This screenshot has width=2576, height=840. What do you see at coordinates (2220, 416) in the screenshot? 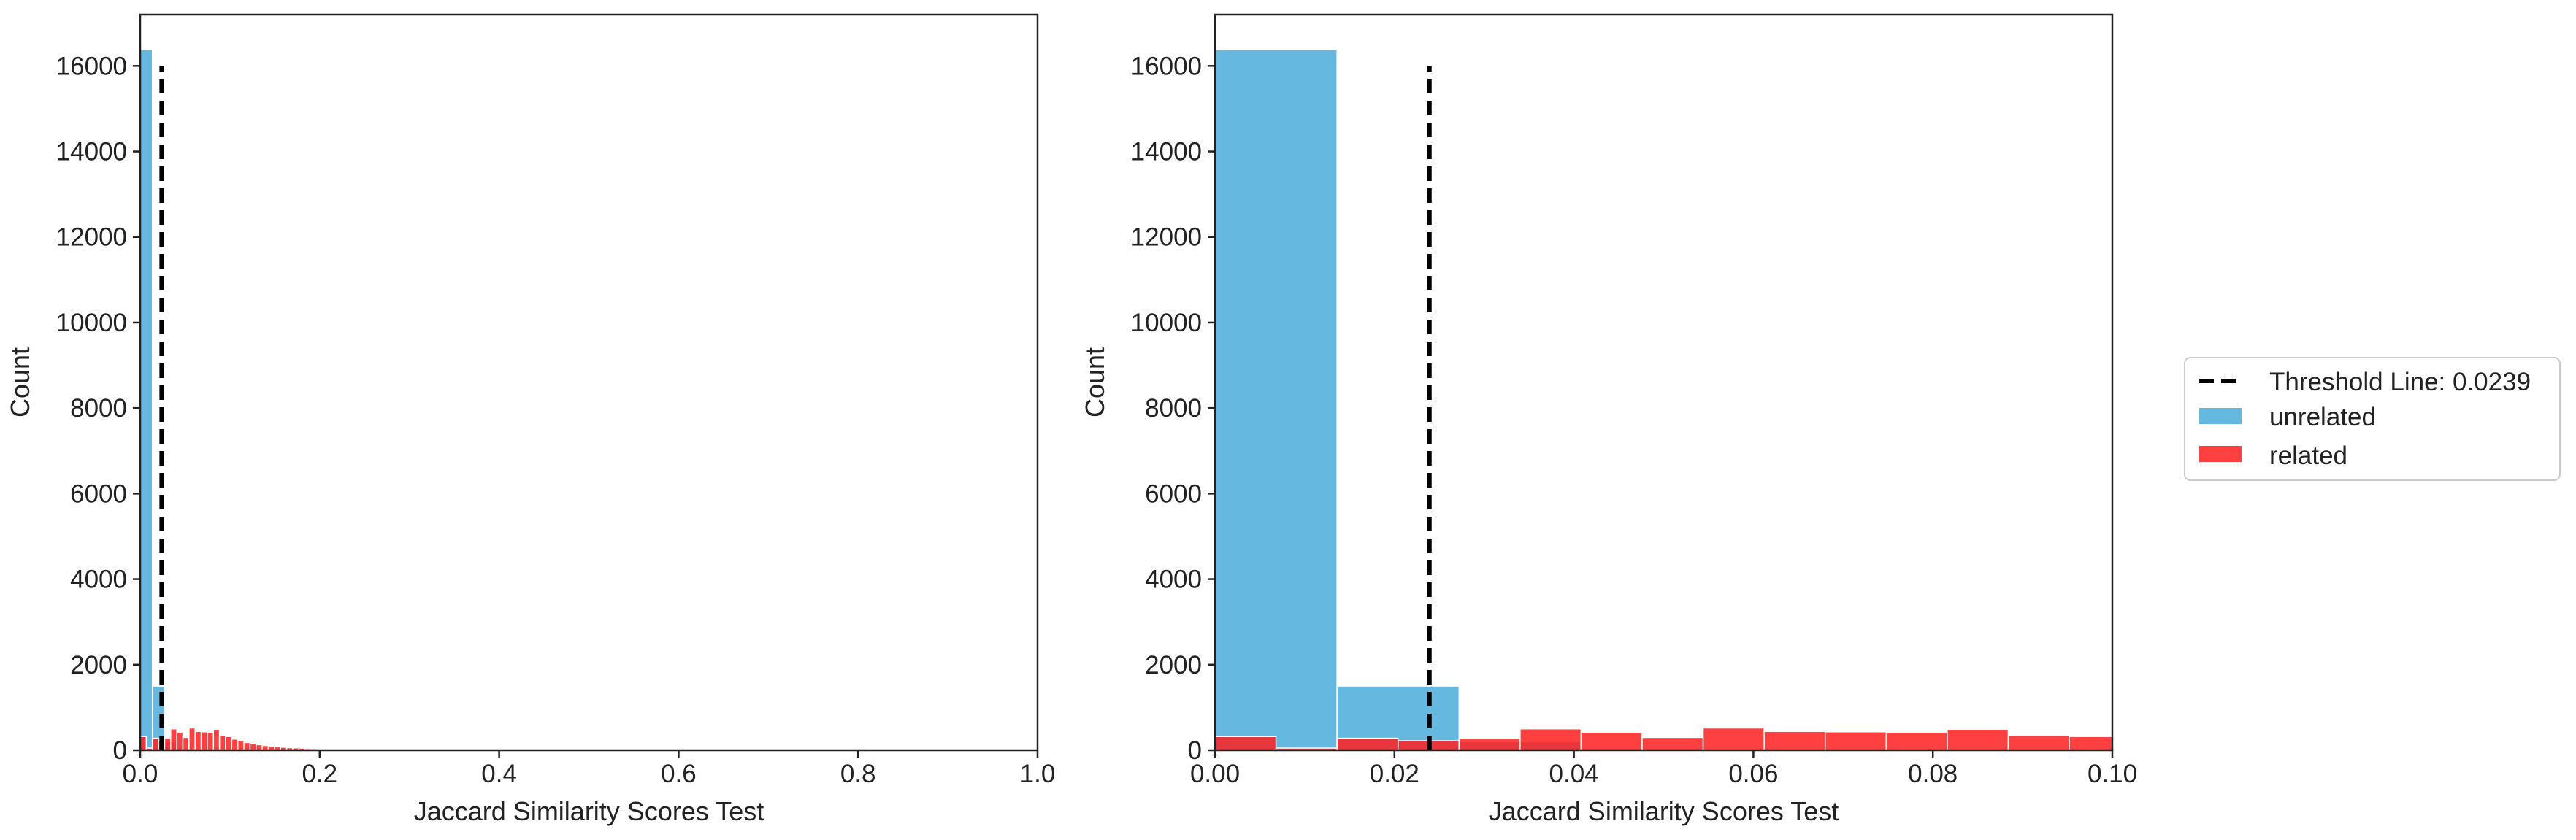
I see `legend-unrelated-swatch` at bounding box center [2220, 416].